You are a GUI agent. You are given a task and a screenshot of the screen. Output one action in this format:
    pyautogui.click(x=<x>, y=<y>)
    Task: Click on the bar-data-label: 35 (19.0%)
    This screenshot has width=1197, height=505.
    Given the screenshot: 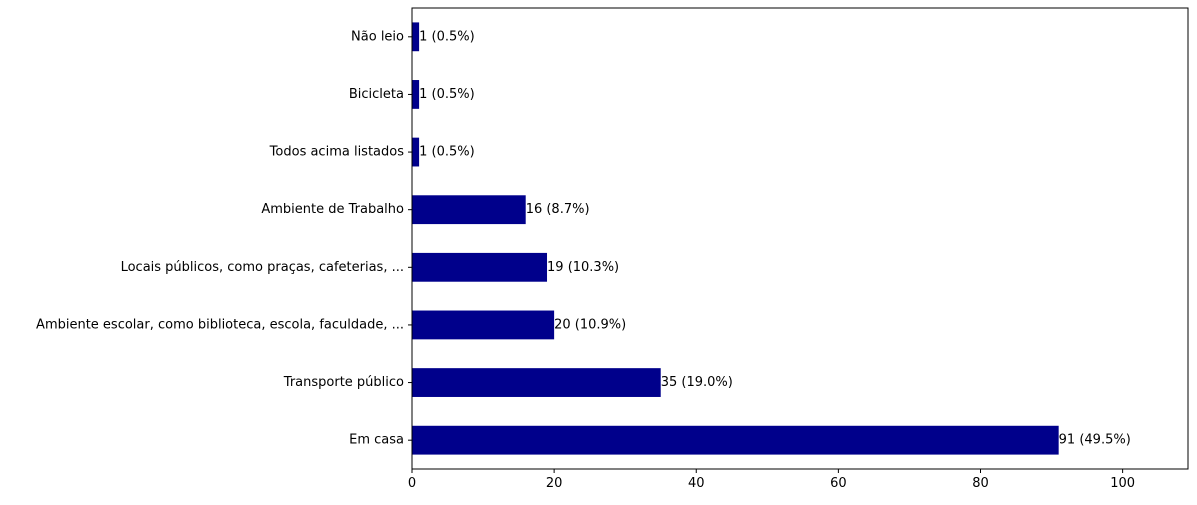 What is the action you would take?
    pyautogui.click(x=697, y=382)
    